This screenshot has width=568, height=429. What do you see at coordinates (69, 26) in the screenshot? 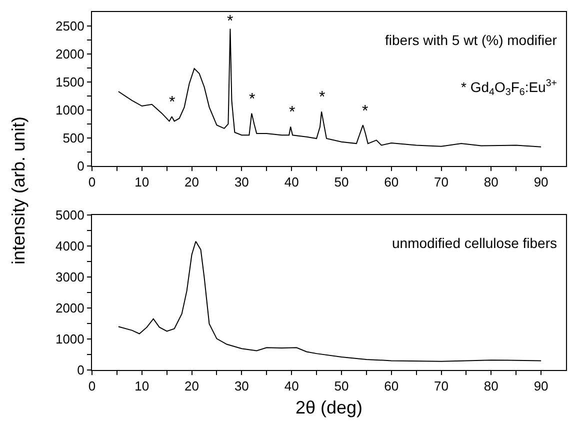
I see `y-tick-label: 2500` at bounding box center [69, 26].